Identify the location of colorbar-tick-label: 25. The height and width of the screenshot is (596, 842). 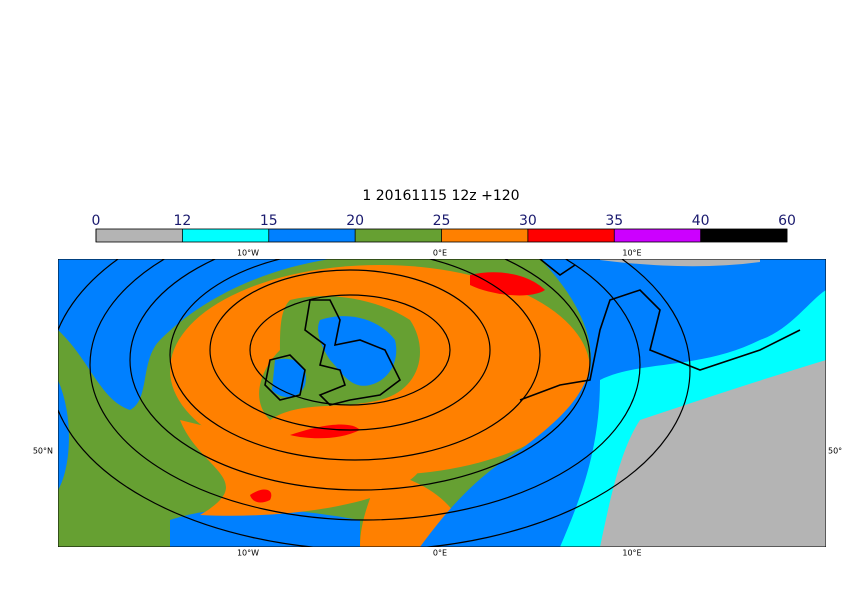
(442, 221).